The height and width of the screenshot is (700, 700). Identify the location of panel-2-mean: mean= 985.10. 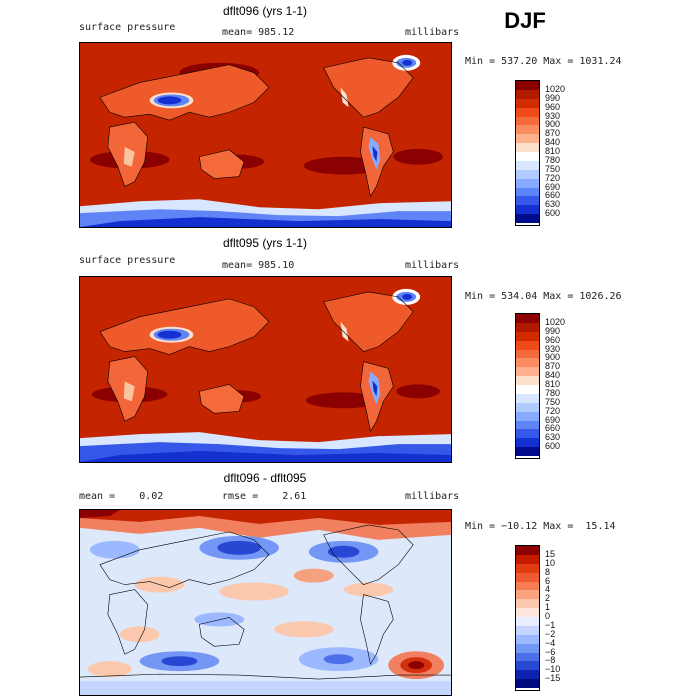
(258, 265).